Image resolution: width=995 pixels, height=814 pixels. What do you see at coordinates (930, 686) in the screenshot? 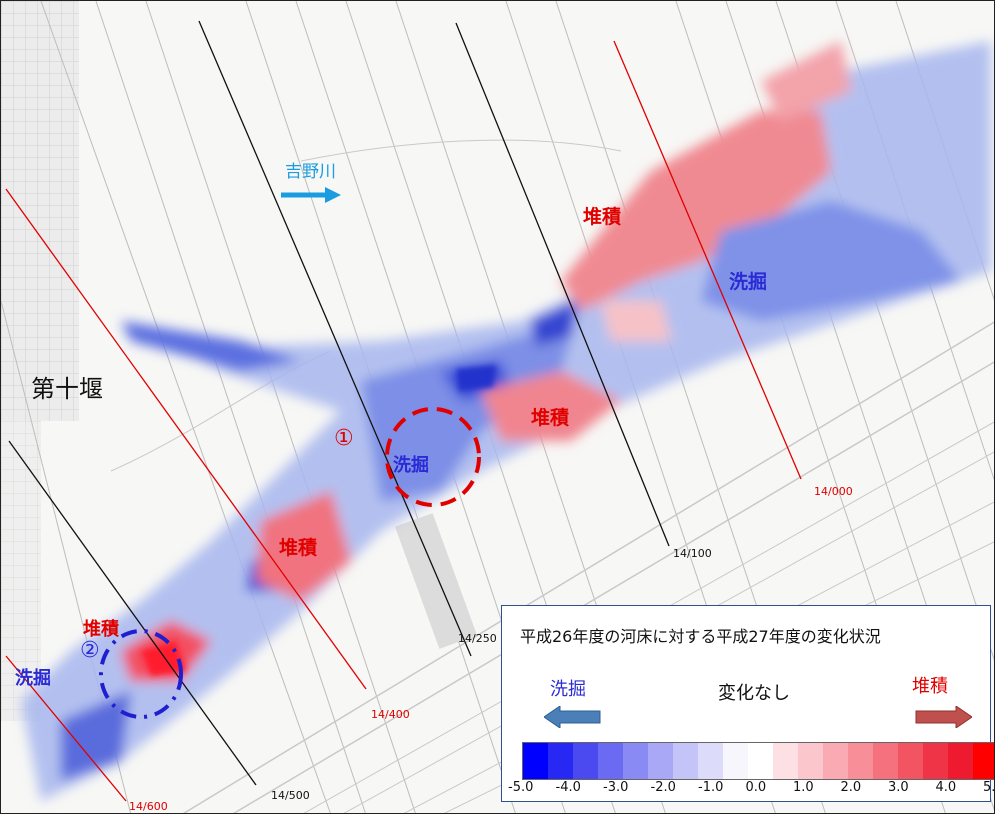
I see `legend-deposition-label: 堆積` at bounding box center [930, 686].